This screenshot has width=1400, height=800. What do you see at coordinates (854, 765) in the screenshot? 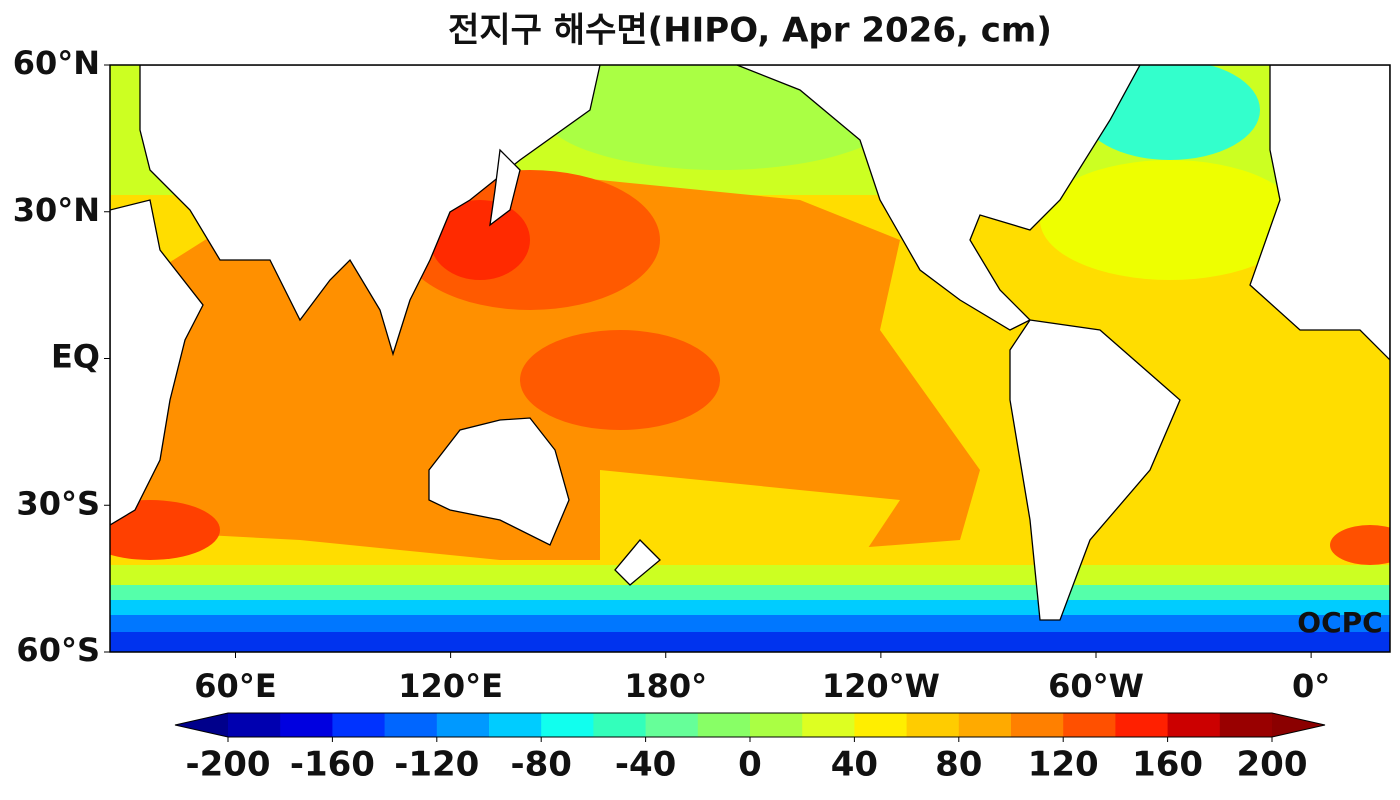
I see `colorbar-tick-label: 40` at bounding box center [854, 765].